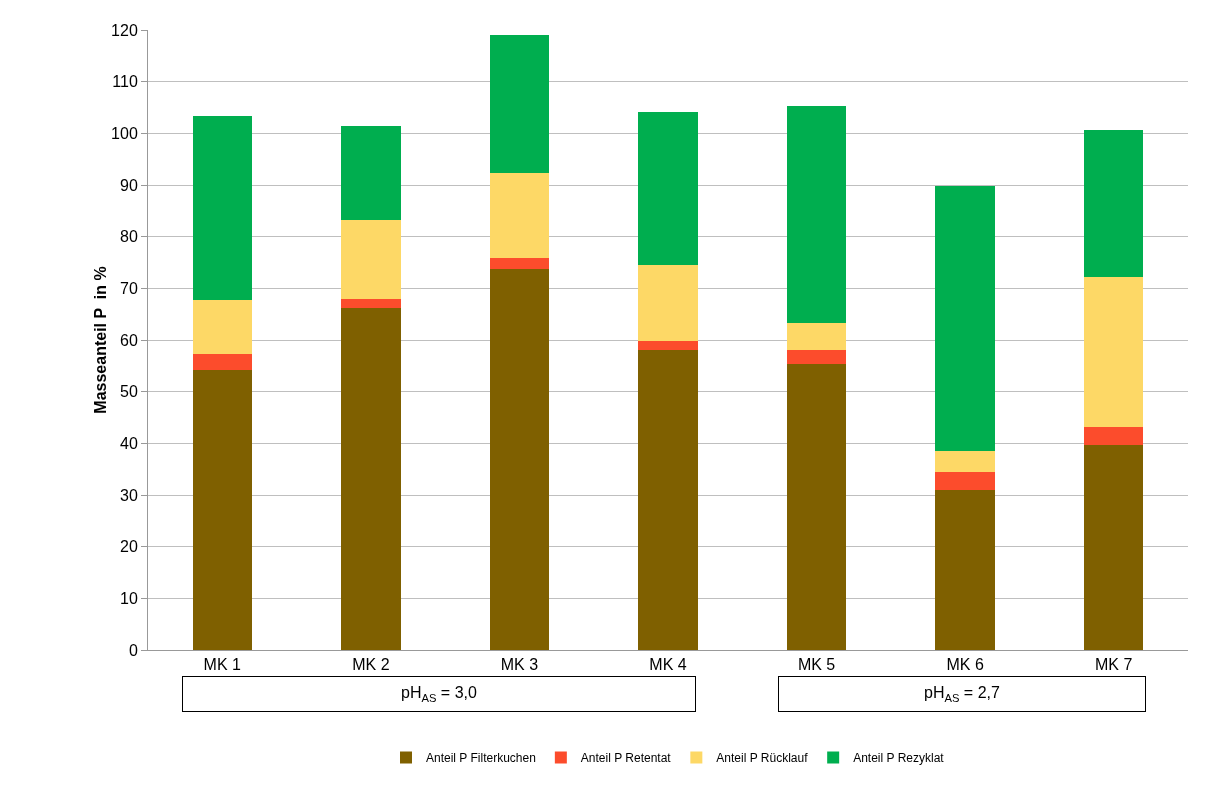  I want to click on legend-label: Anteil P Filterkuchen, so click(481, 758).